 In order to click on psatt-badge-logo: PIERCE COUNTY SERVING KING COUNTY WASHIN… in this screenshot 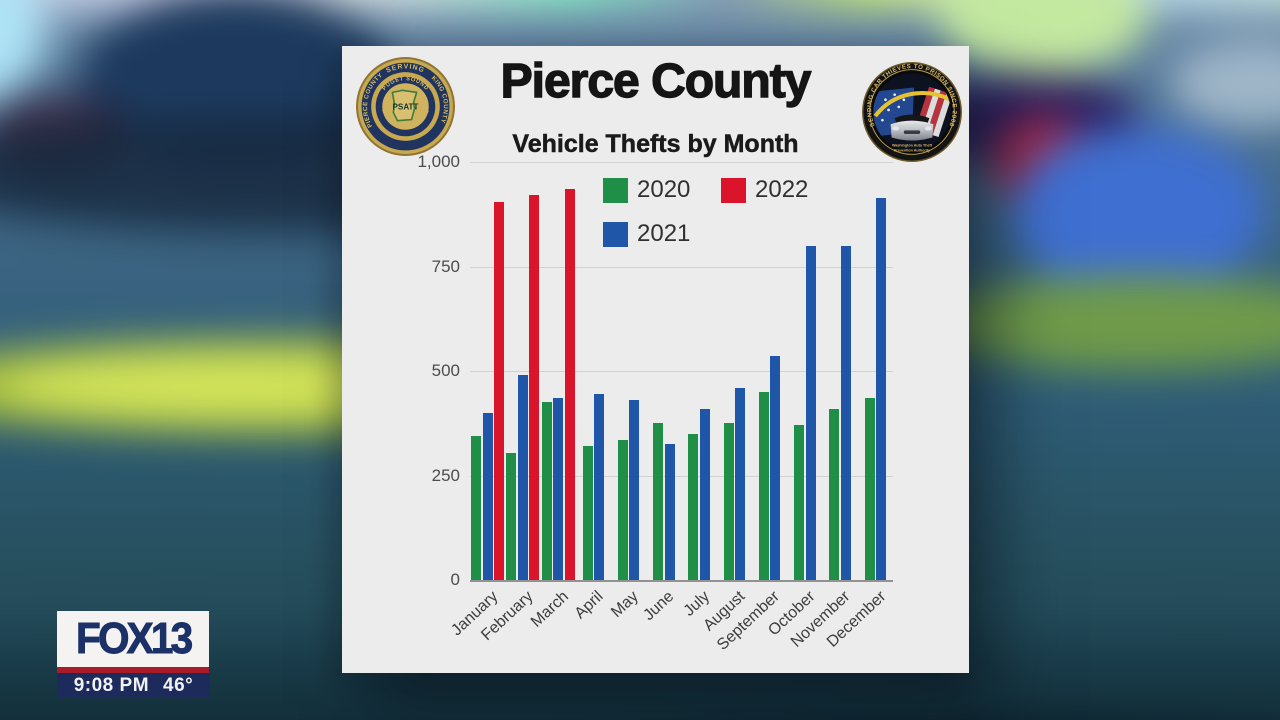, I will do `click(405, 106)`.